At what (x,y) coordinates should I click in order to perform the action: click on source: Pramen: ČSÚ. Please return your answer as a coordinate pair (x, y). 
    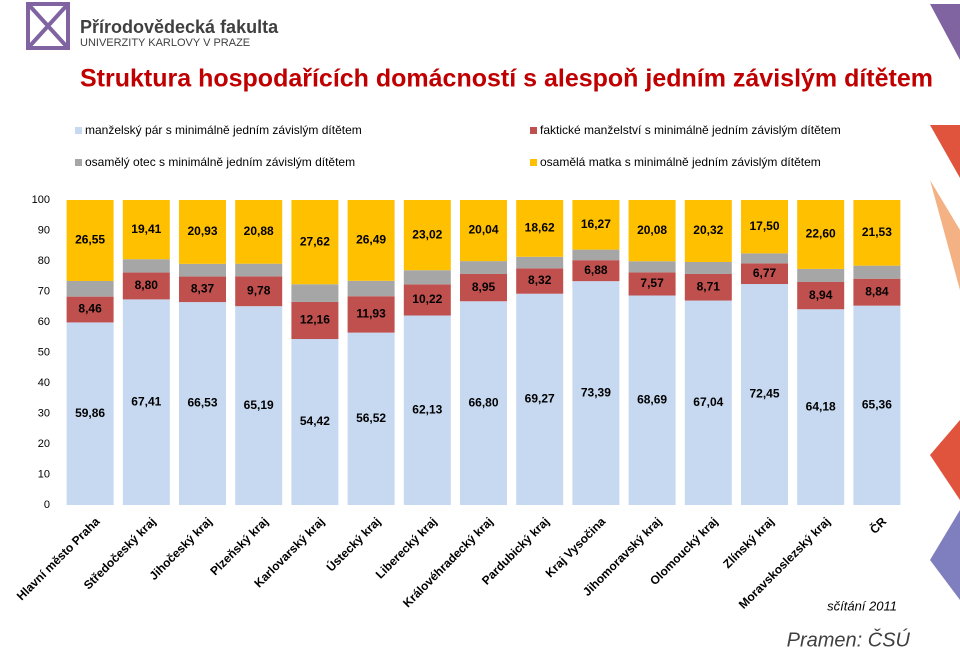
    Looking at the image, I should click on (849, 639).